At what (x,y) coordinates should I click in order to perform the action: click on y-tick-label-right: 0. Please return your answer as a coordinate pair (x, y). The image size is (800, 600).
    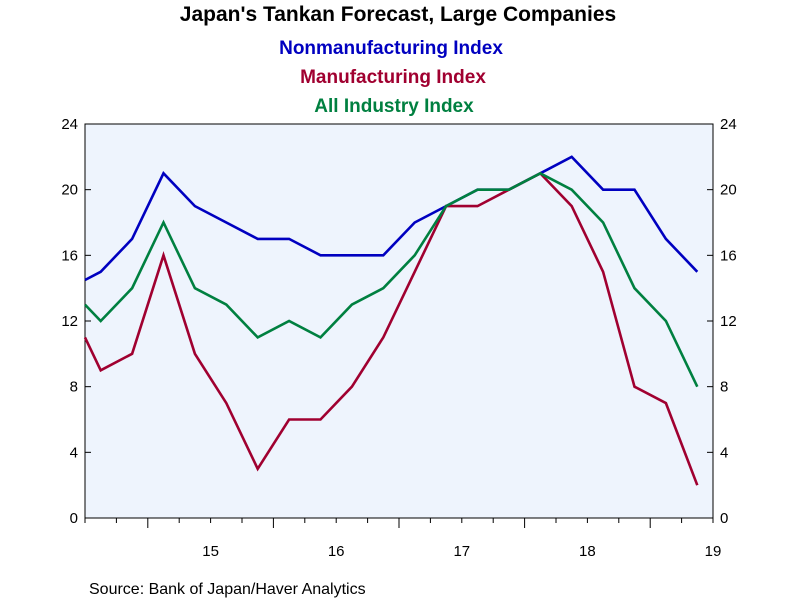
    Looking at the image, I should click on (724, 518).